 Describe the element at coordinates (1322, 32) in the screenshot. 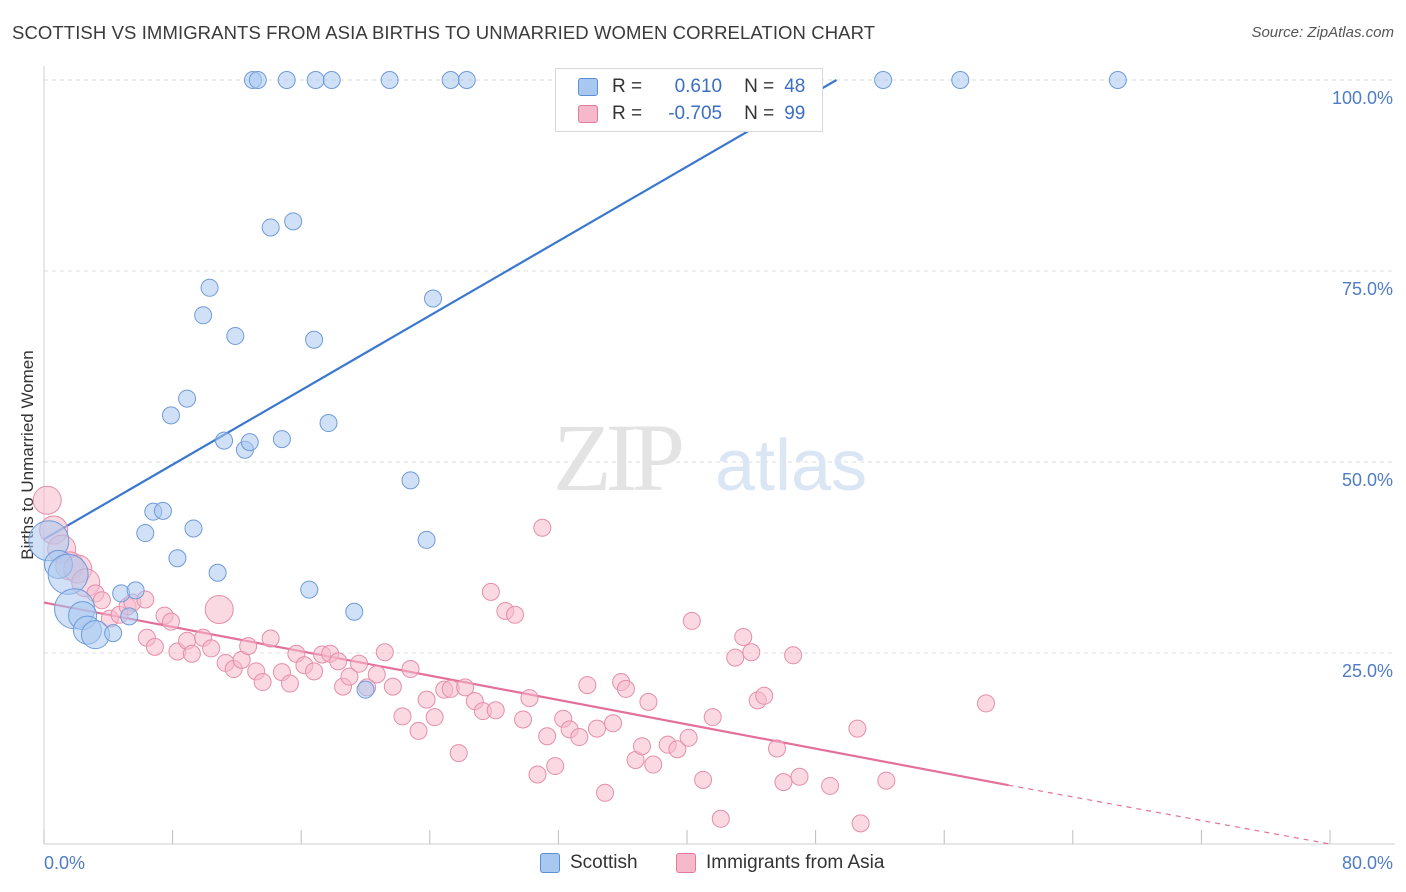

I see `source-label: Source: ZipAtlas.com` at that location.